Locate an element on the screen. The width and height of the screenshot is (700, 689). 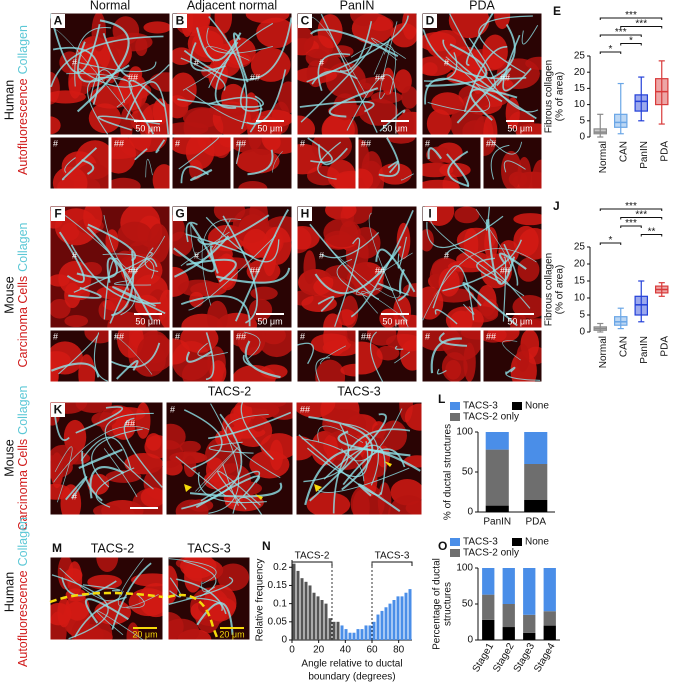
scale-label: 50 μm is located at coordinates (269, 321).